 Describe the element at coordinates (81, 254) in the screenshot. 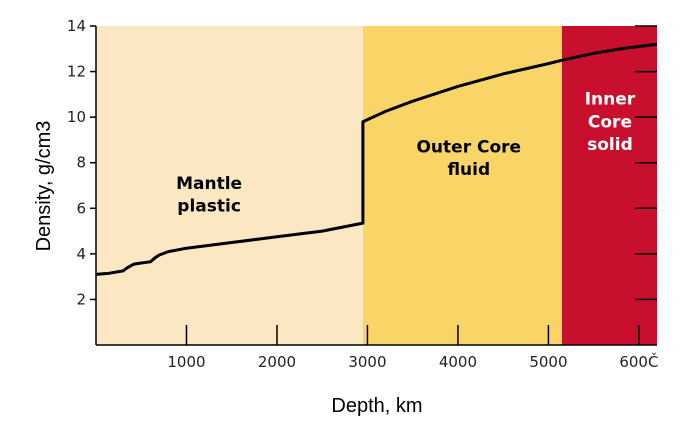

I see `y-tick-label-4: 4` at that location.